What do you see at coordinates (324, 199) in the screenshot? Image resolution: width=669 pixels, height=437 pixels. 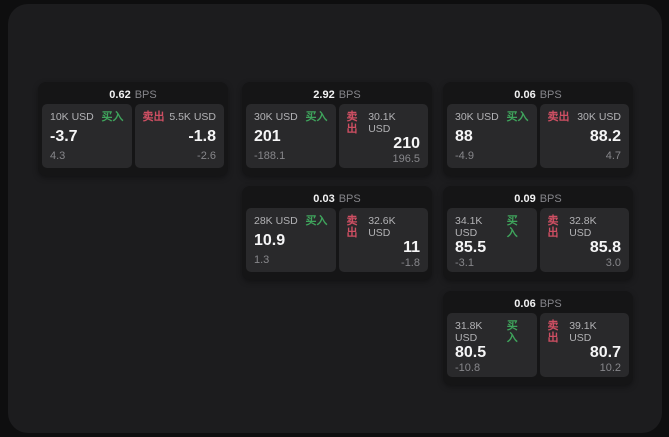 I see `bps-value: 0.03` at bounding box center [324, 199].